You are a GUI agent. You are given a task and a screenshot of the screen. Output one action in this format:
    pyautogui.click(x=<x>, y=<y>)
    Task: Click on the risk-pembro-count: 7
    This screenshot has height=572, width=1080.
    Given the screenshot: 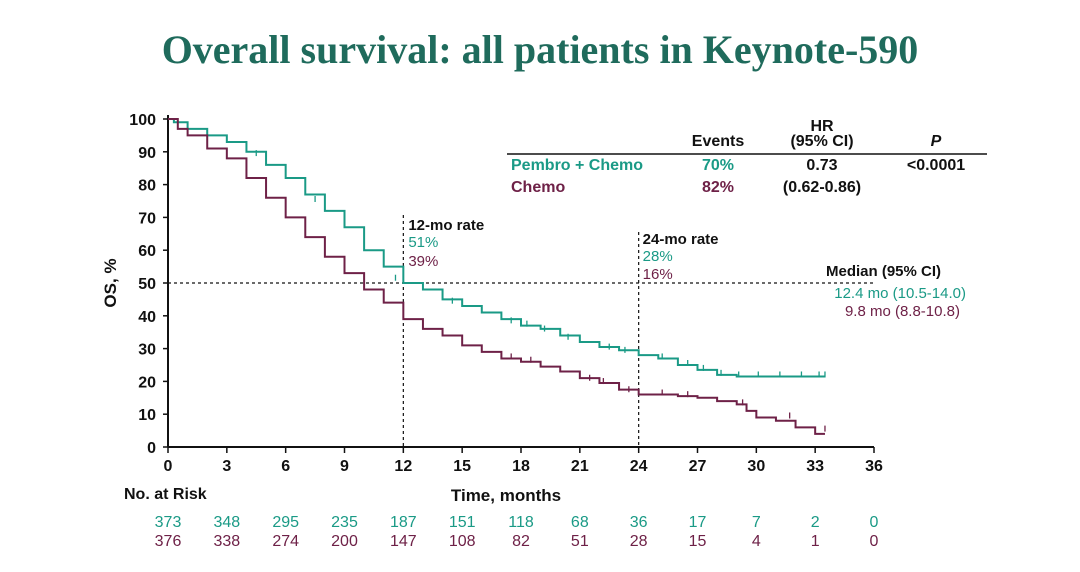 What is the action you would take?
    pyautogui.click(x=756, y=522)
    